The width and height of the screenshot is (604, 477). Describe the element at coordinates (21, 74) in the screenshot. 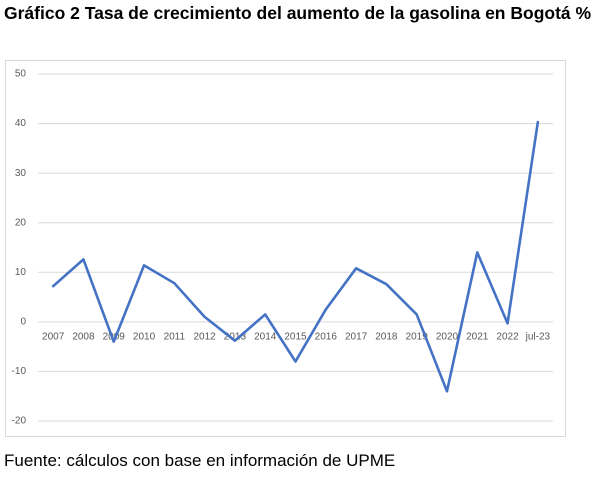

I see `y-tick-label: 50` at that location.